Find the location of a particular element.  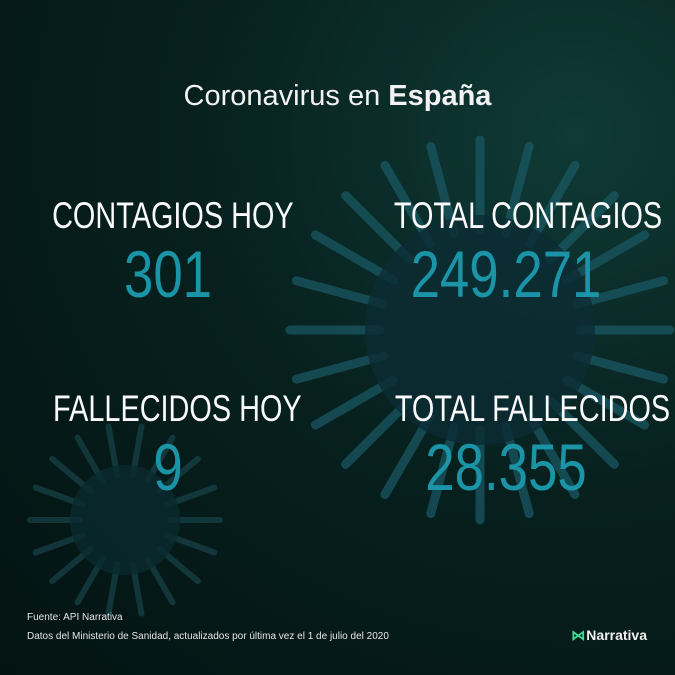

stat-label: TOTAL FALLECIDOS is located at coordinates (532, 408).